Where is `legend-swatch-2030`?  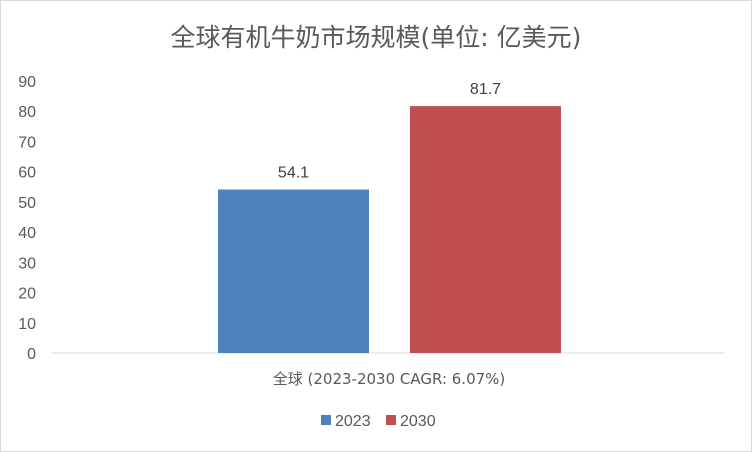 legend-swatch-2030 is located at coordinates (391, 420).